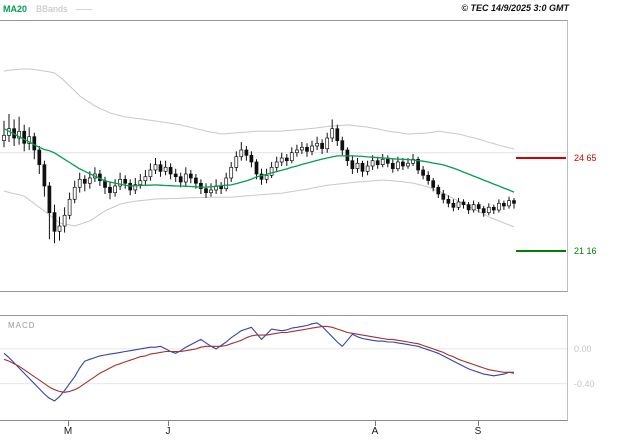  I want to click on chart-header: MA20 BBands © TEC 14/9/2025 3:0 GMT, so click(313, 10).